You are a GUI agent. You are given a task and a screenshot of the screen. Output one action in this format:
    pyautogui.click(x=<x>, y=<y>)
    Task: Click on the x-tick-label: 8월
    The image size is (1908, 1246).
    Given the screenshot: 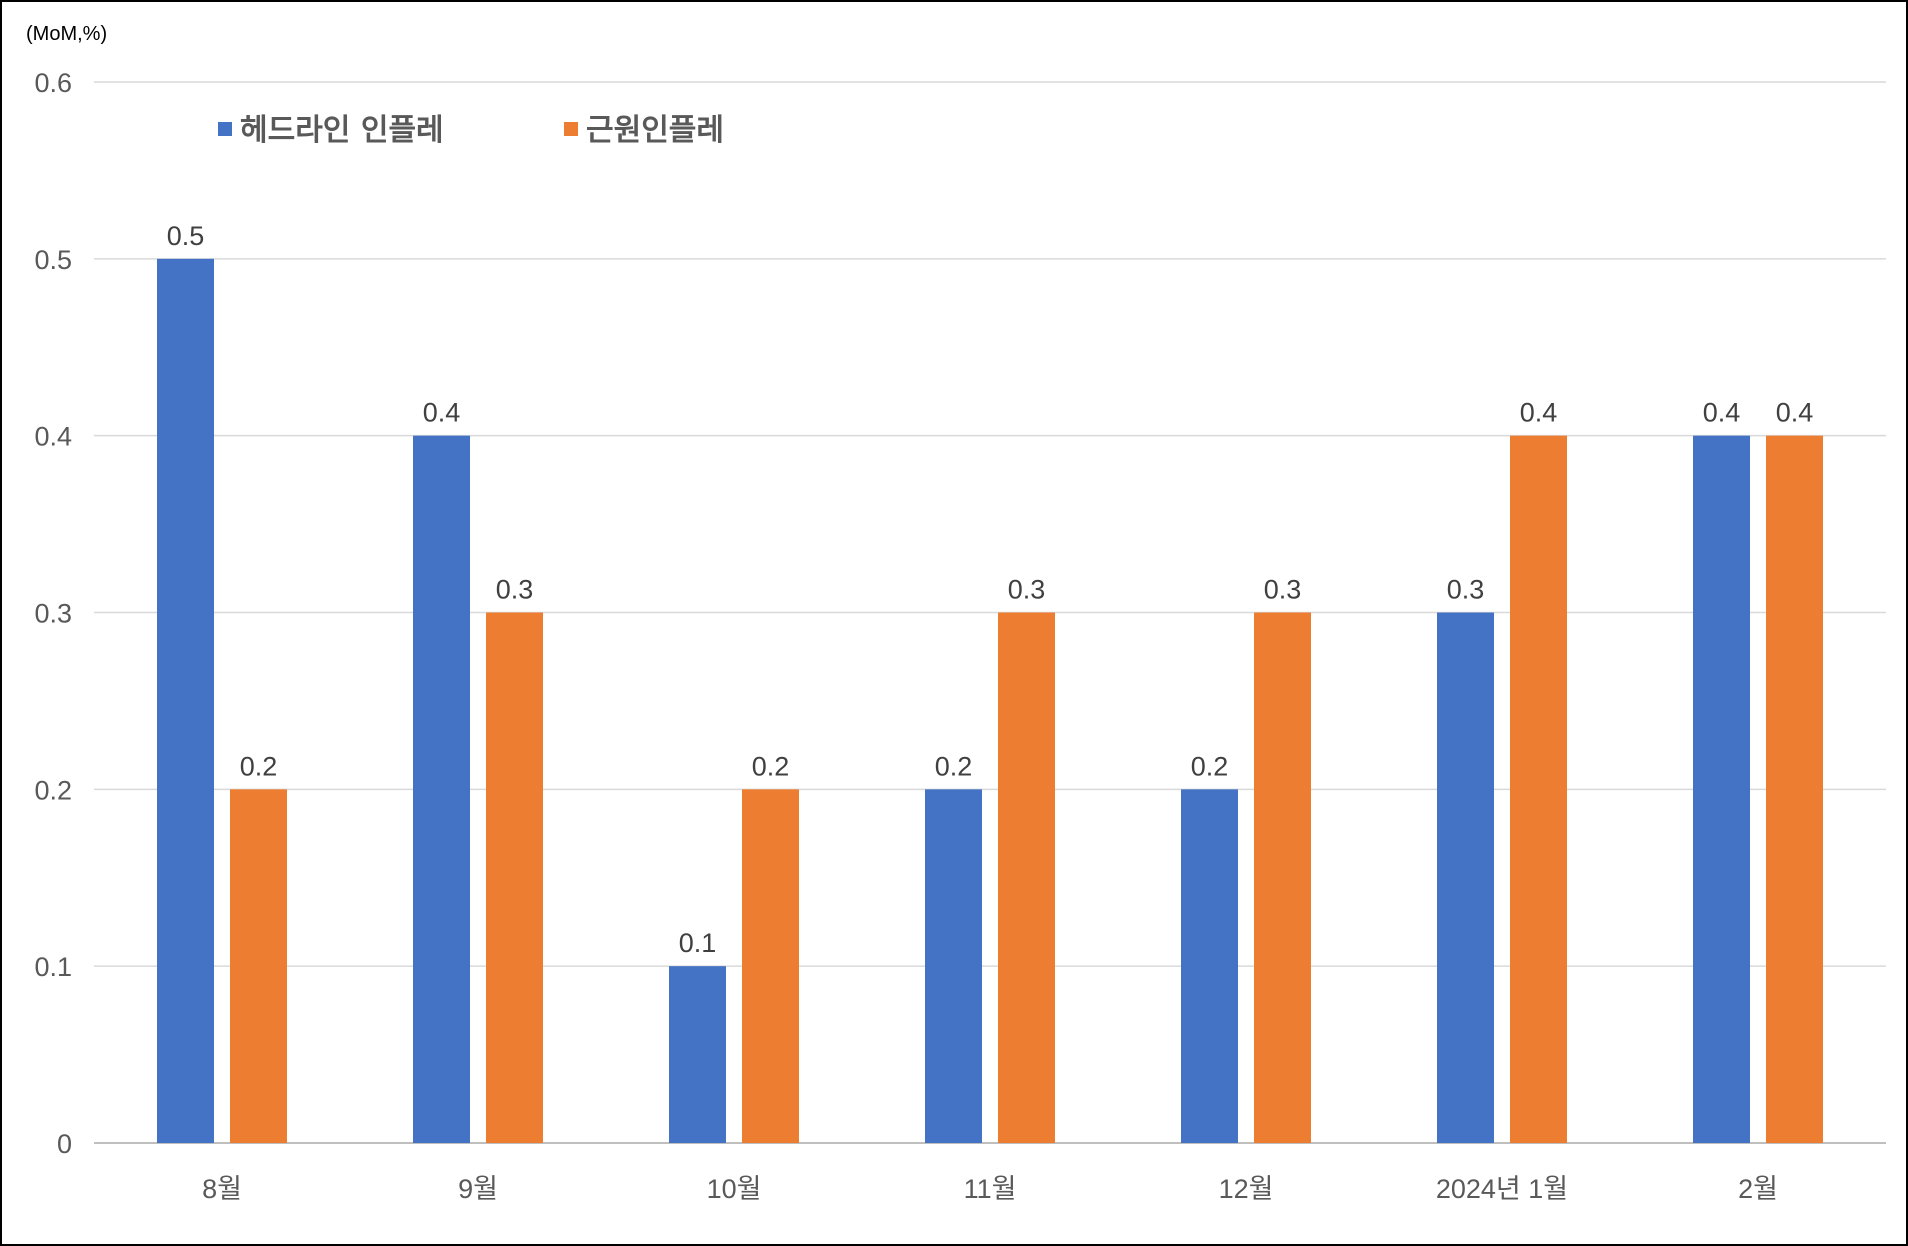 What is the action you would take?
    pyautogui.click(x=222, y=1189)
    